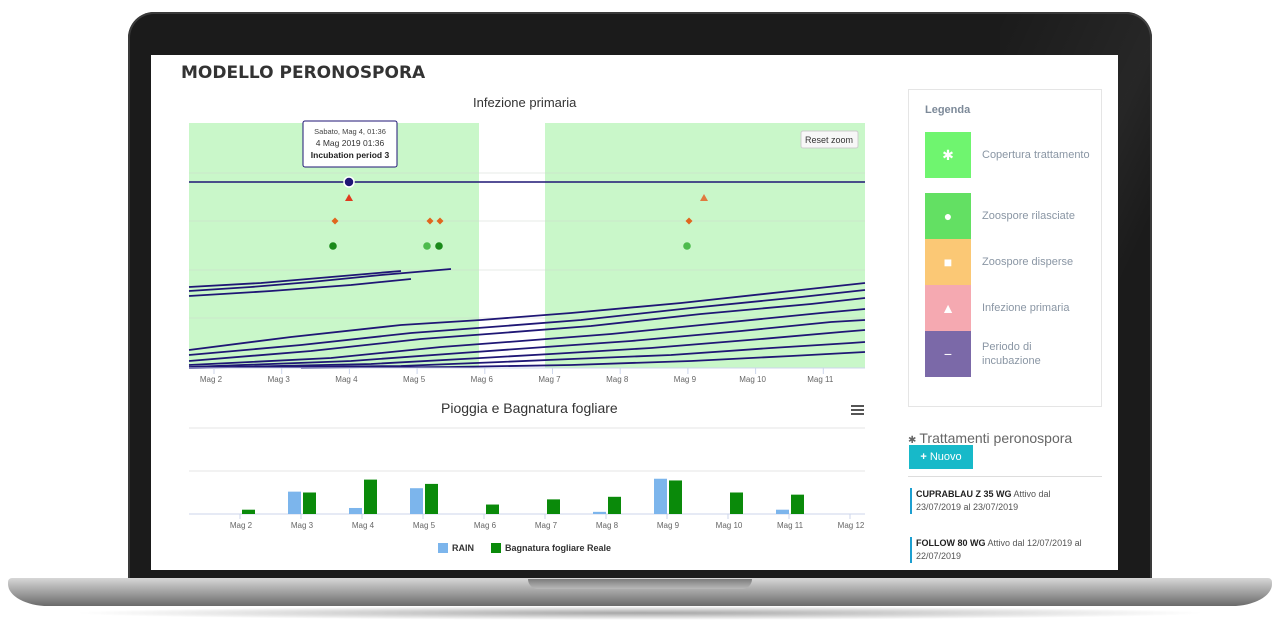  Describe the element at coordinates (948, 110) in the screenshot. I see `legend-title: Legenda` at that location.